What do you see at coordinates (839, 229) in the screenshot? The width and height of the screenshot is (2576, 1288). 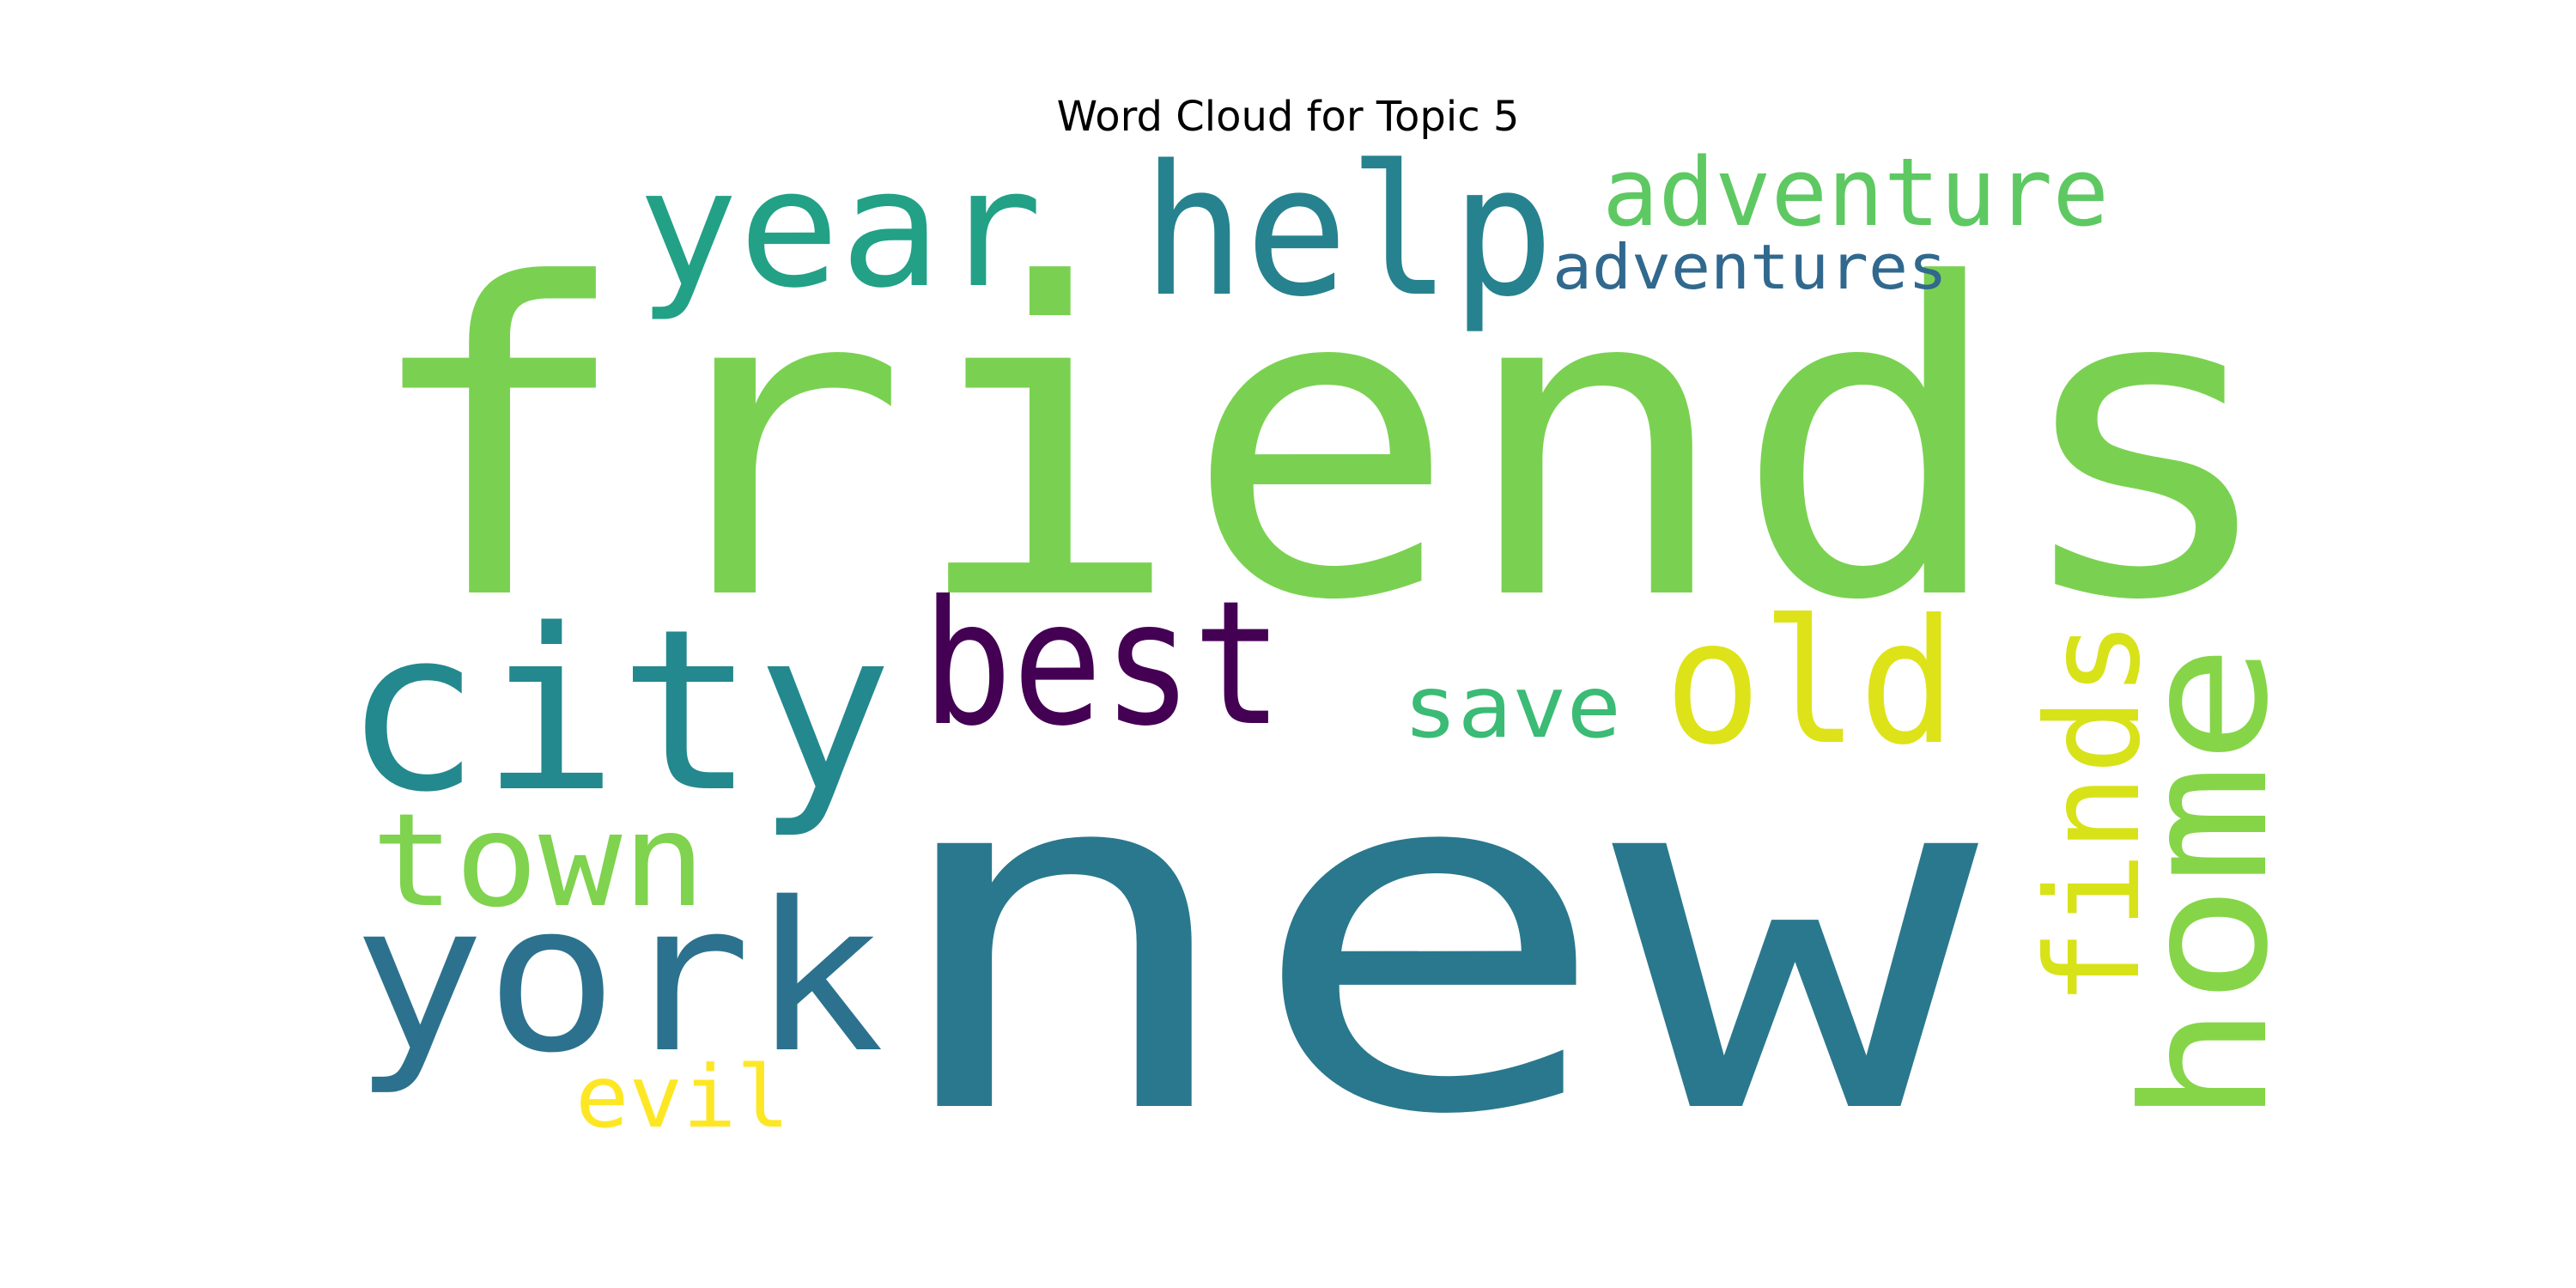 I see `word-year: year` at bounding box center [839, 229].